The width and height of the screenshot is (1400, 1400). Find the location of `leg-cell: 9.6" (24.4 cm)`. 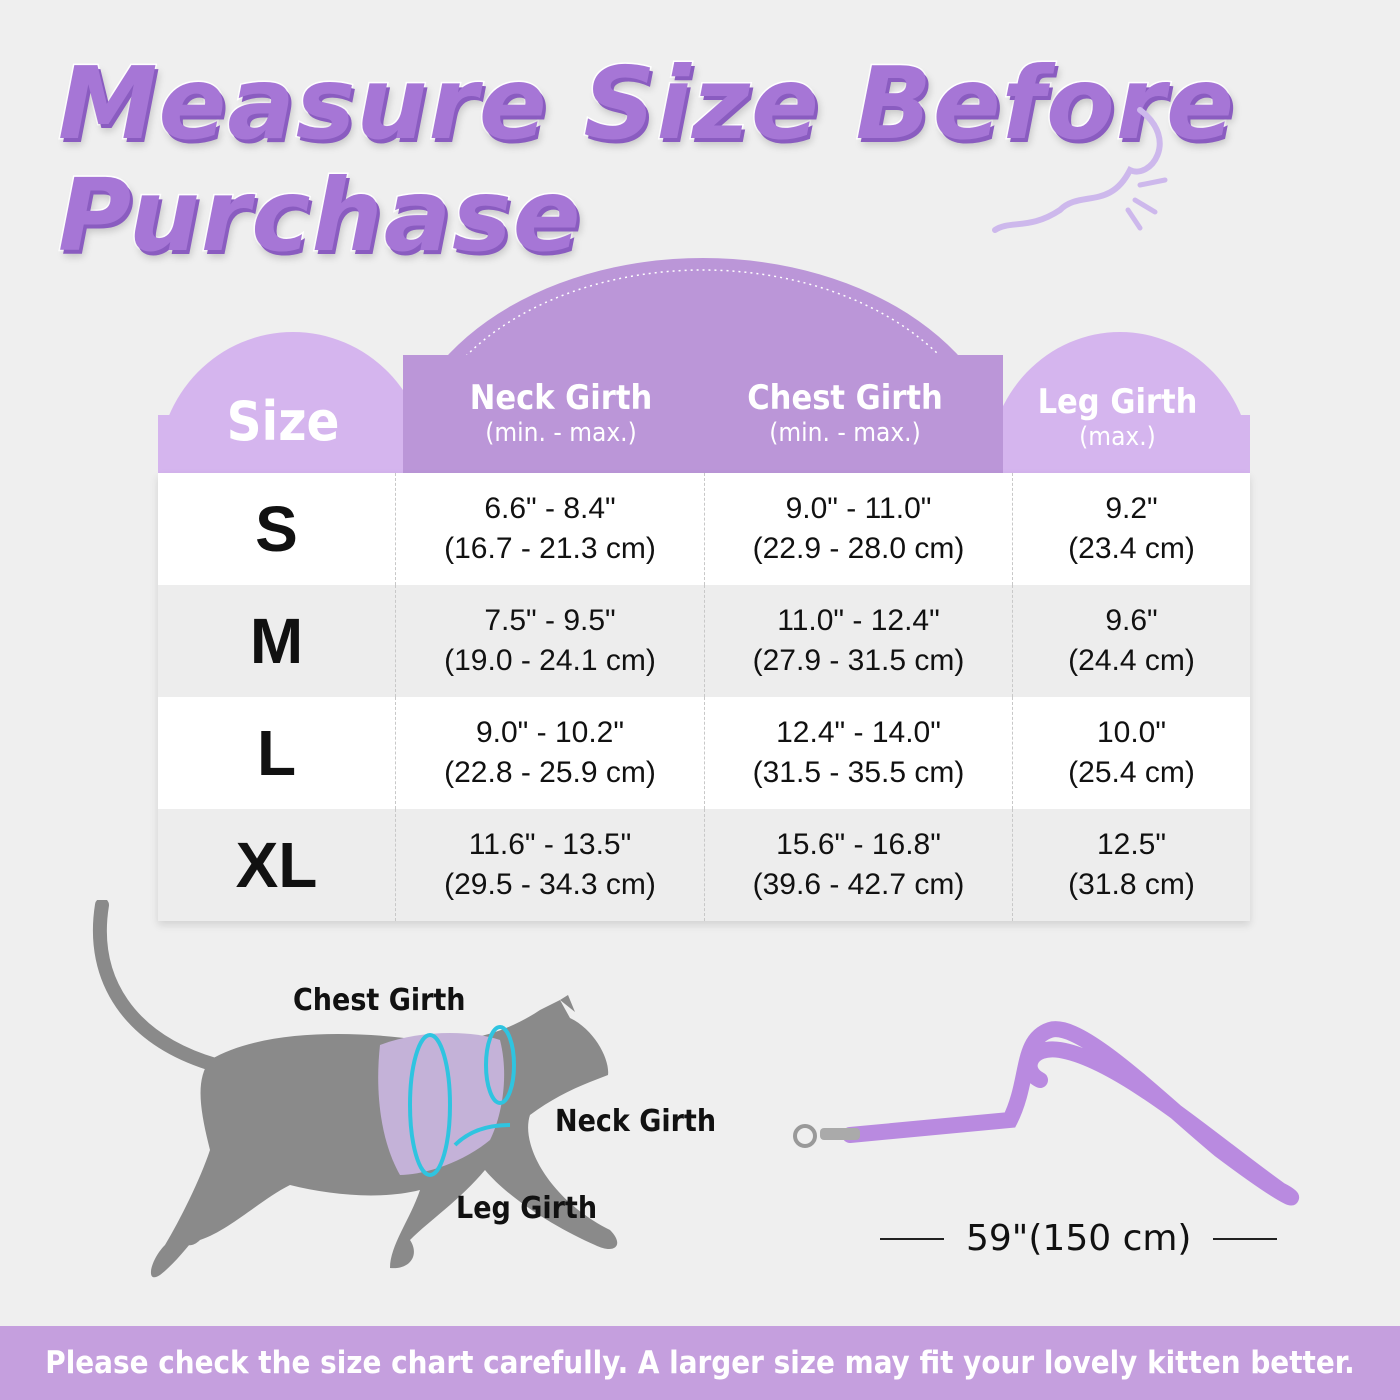

leg-cell: 9.6" (24.4 cm) is located at coordinates (1131, 641).